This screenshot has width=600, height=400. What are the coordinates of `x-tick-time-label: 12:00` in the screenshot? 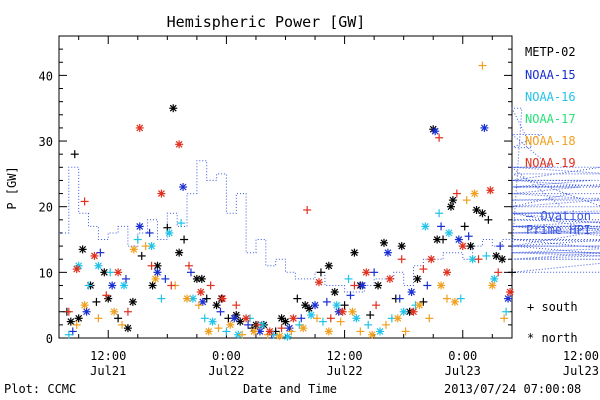 It's located at (108, 356).